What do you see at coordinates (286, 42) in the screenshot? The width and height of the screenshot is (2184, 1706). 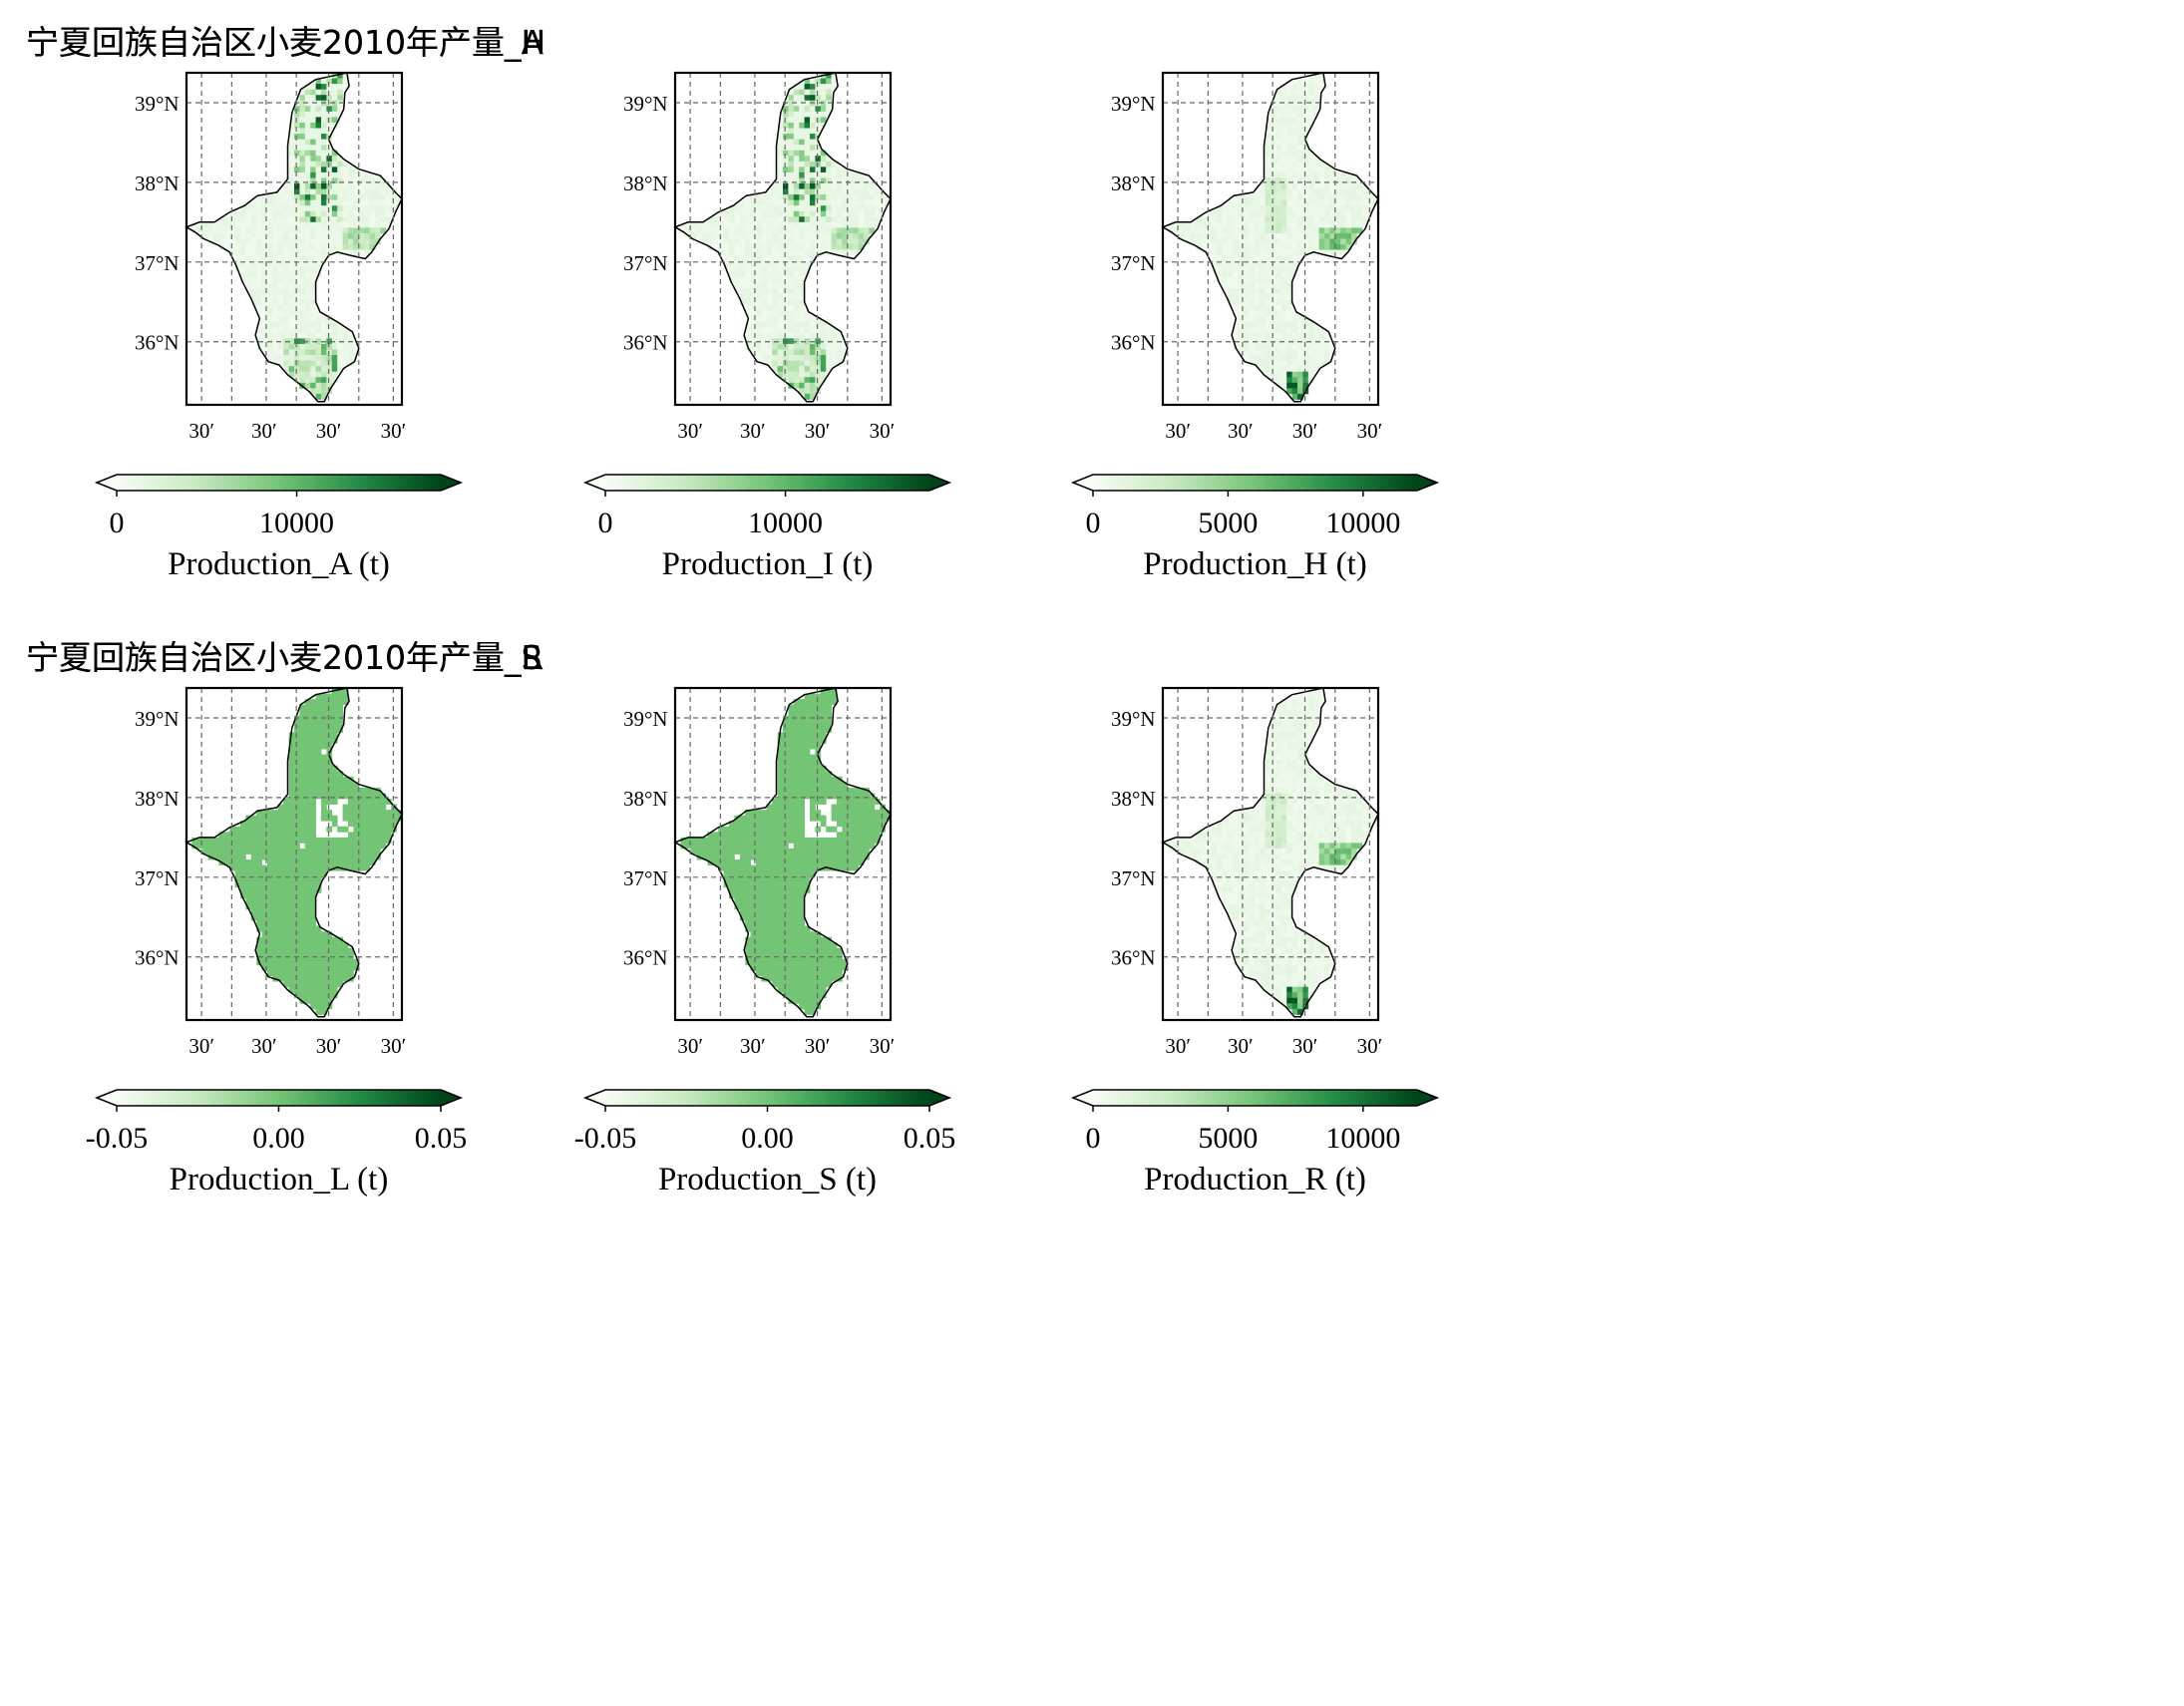 I see `panel-title: 宁夏回族自治区小麦2010年产量_H` at bounding box center [286, 42].